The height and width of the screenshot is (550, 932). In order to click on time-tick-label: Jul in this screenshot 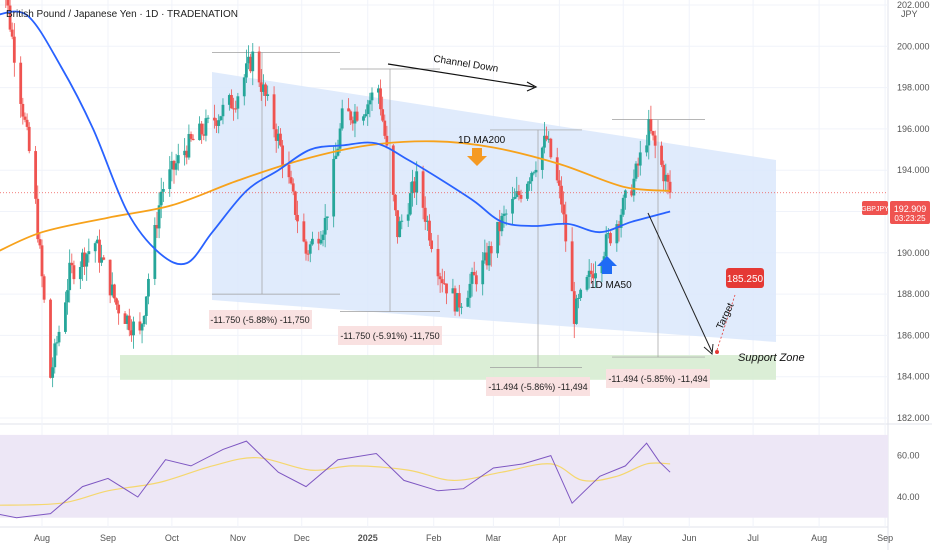, I will do `click(753, 538)`.